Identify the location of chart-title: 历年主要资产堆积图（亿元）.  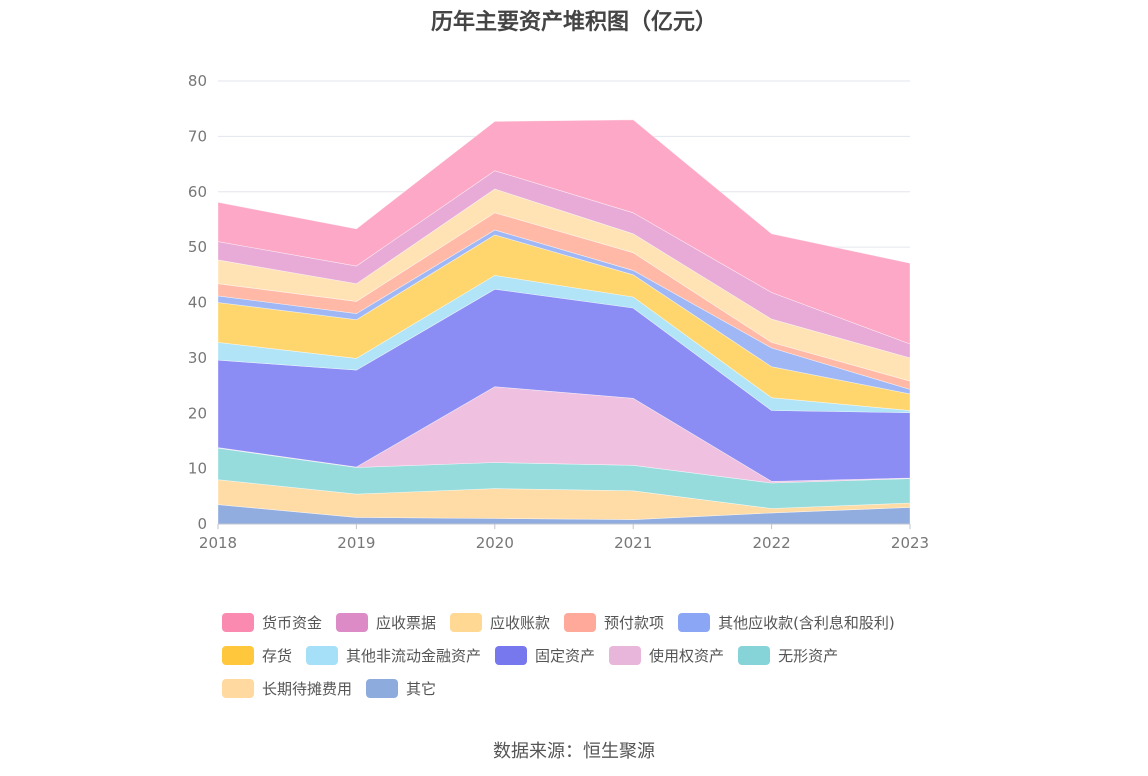
(573, 22).